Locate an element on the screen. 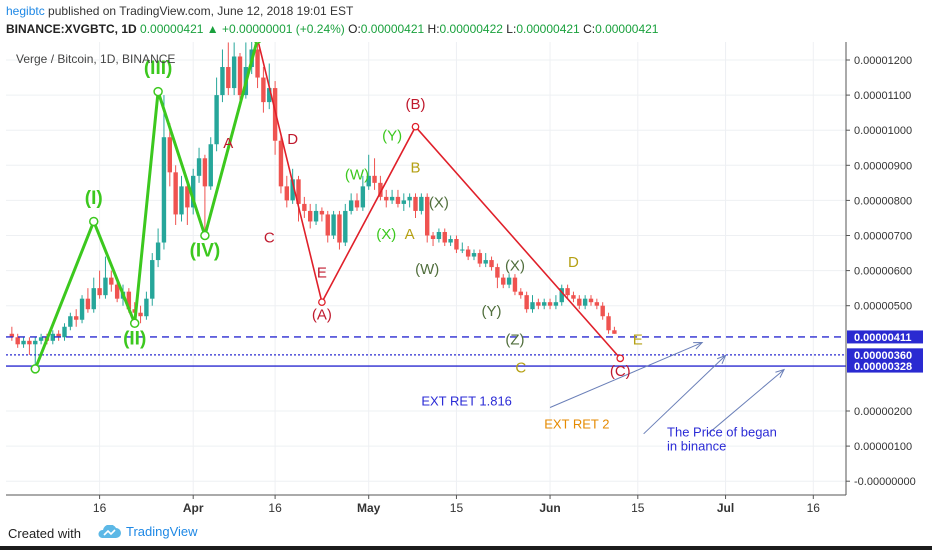 Image resolution: width=932 pixels, height=550 pixels. x-tick-label: 16 is located at coordinates (100, 508).